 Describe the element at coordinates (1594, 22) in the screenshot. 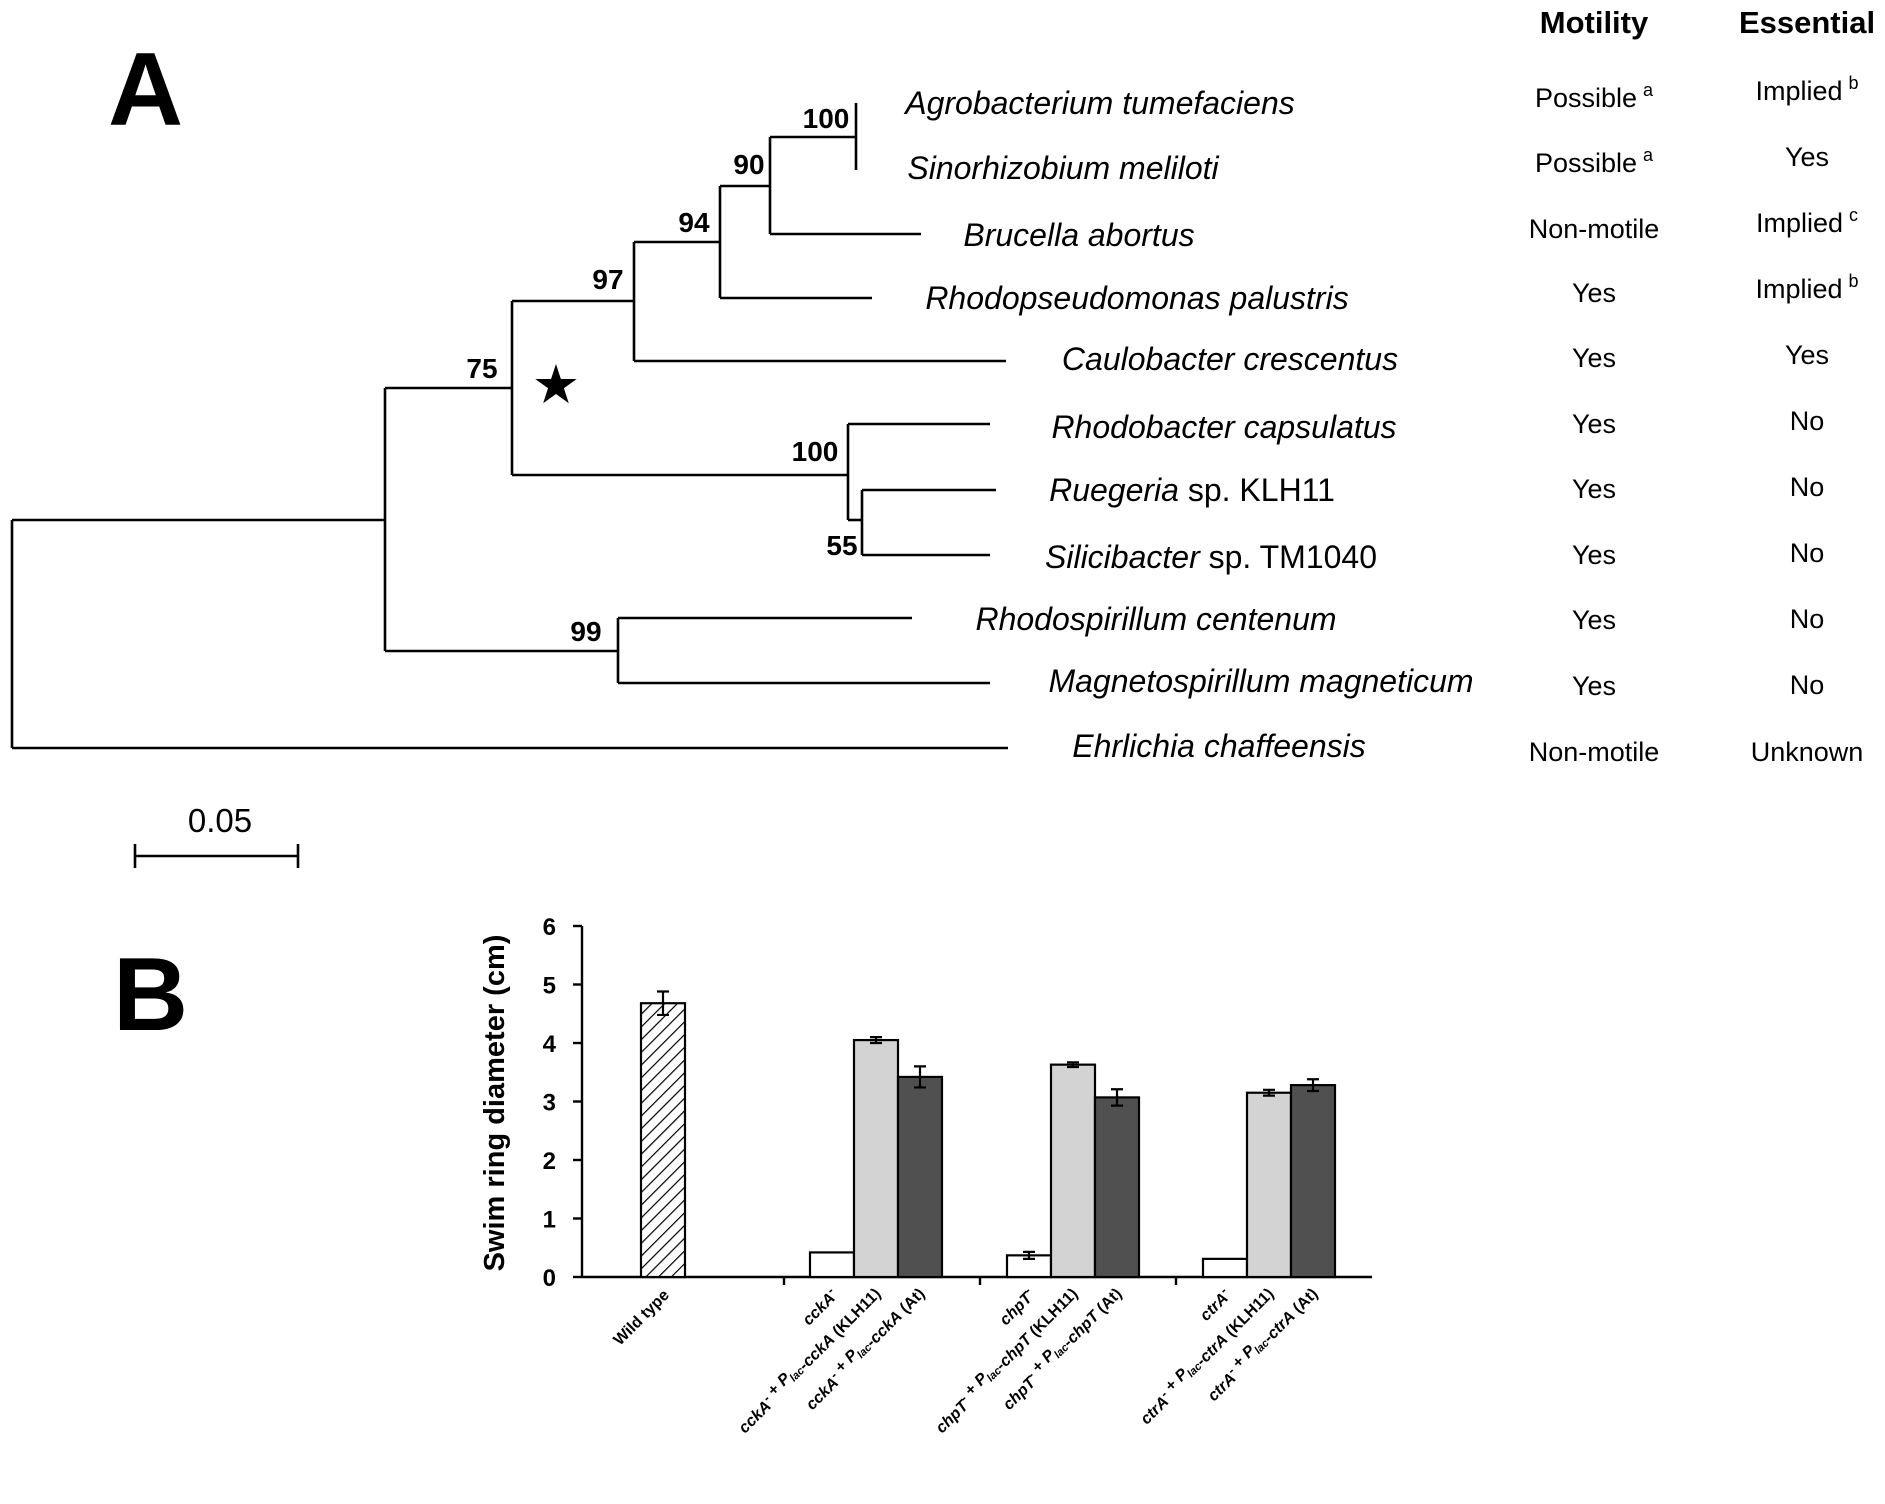

I see `header-motility: Motility` at that location.